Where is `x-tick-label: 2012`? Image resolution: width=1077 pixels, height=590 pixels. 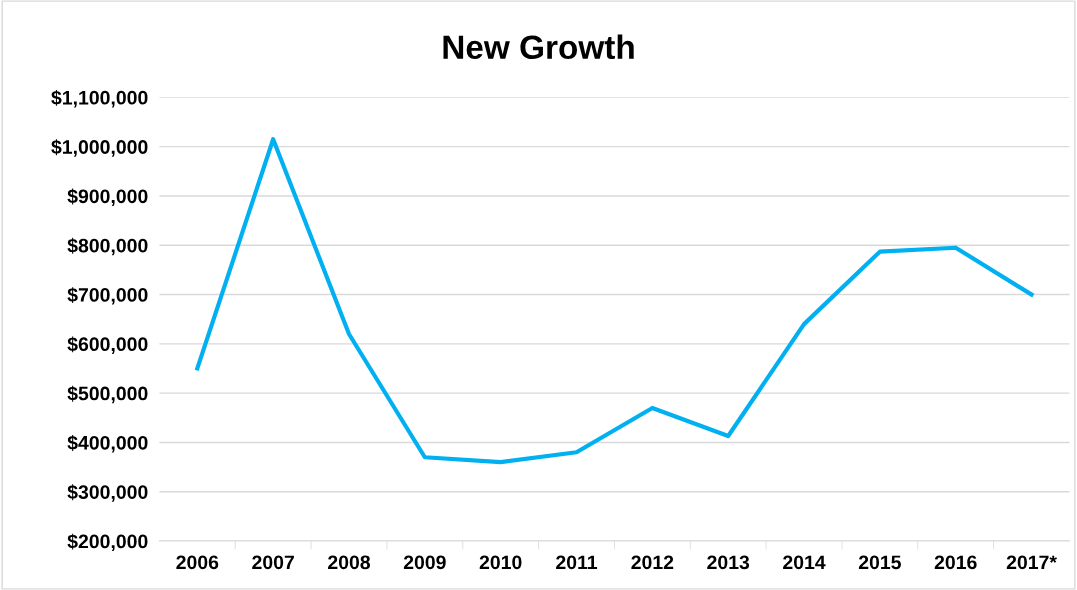 x-tick-label: 2012 is located at coordinates (652, 562).